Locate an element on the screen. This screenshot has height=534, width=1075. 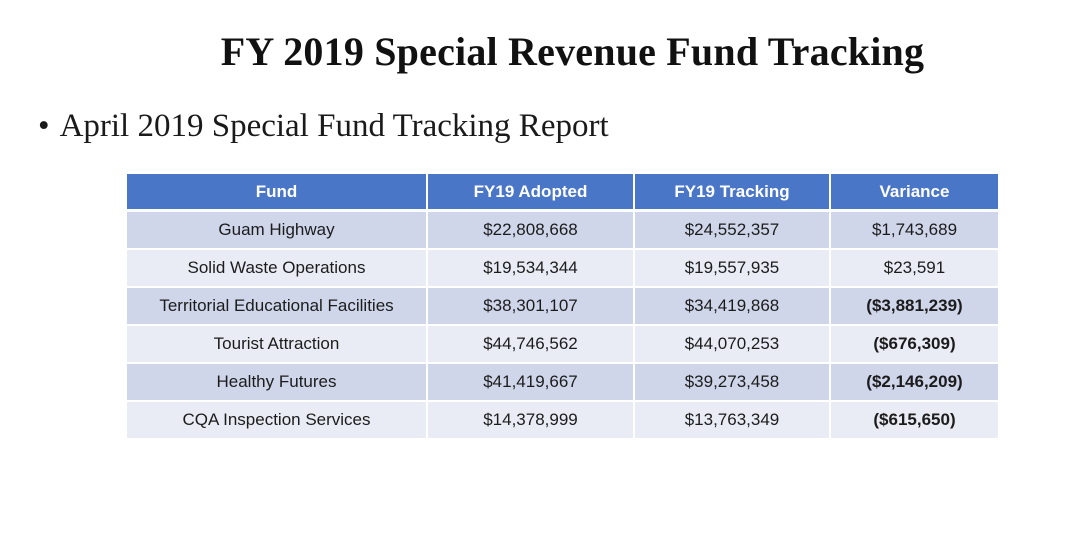
bullet-text: April 2019 Special Fund Tracking Report is located at coordinates (334, 126).